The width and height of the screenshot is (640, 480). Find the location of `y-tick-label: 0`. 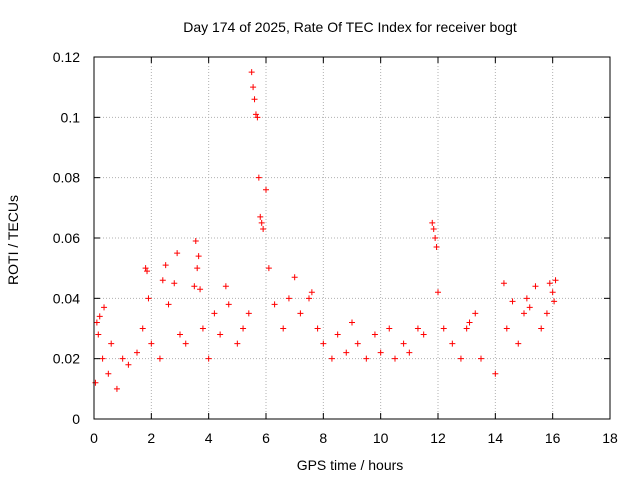

y-tick-label: 0 is located at coordinates (76, 419).